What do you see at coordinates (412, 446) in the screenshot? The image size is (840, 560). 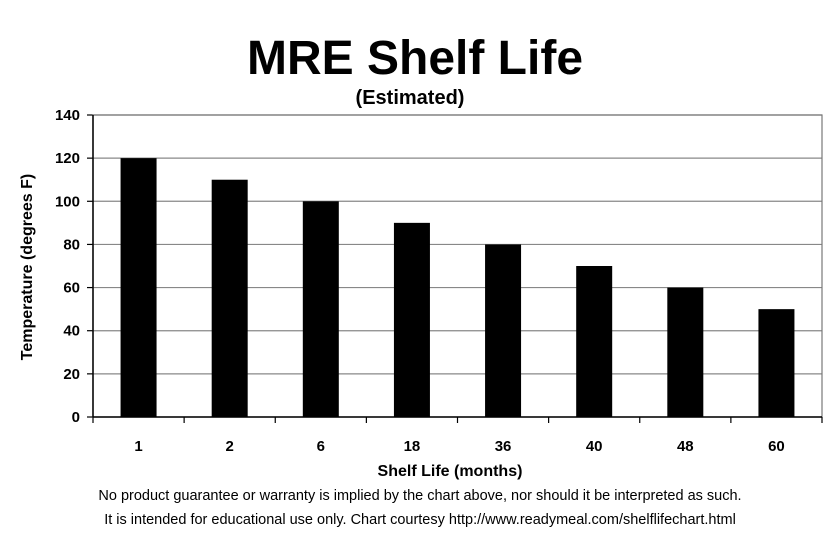 I see `x-tick-label: 18` at bounding box center [412, 446].